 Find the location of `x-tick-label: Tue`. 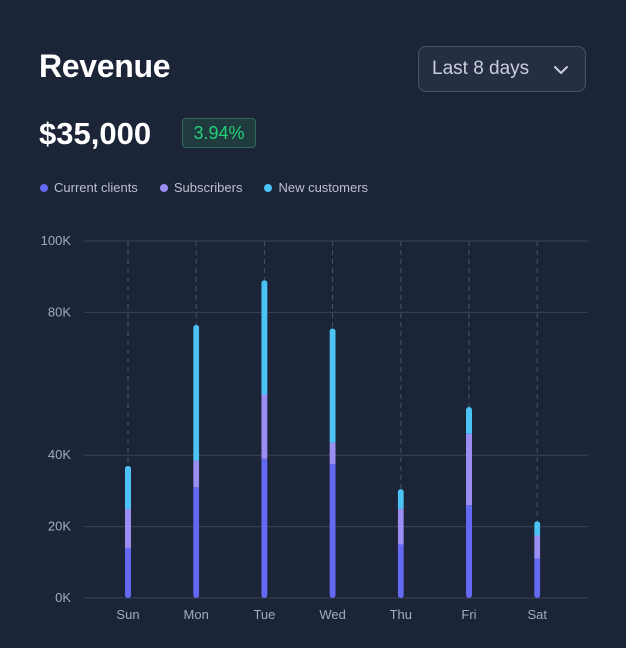

x-tick-label: Tue is located at coordinates (264, 614).